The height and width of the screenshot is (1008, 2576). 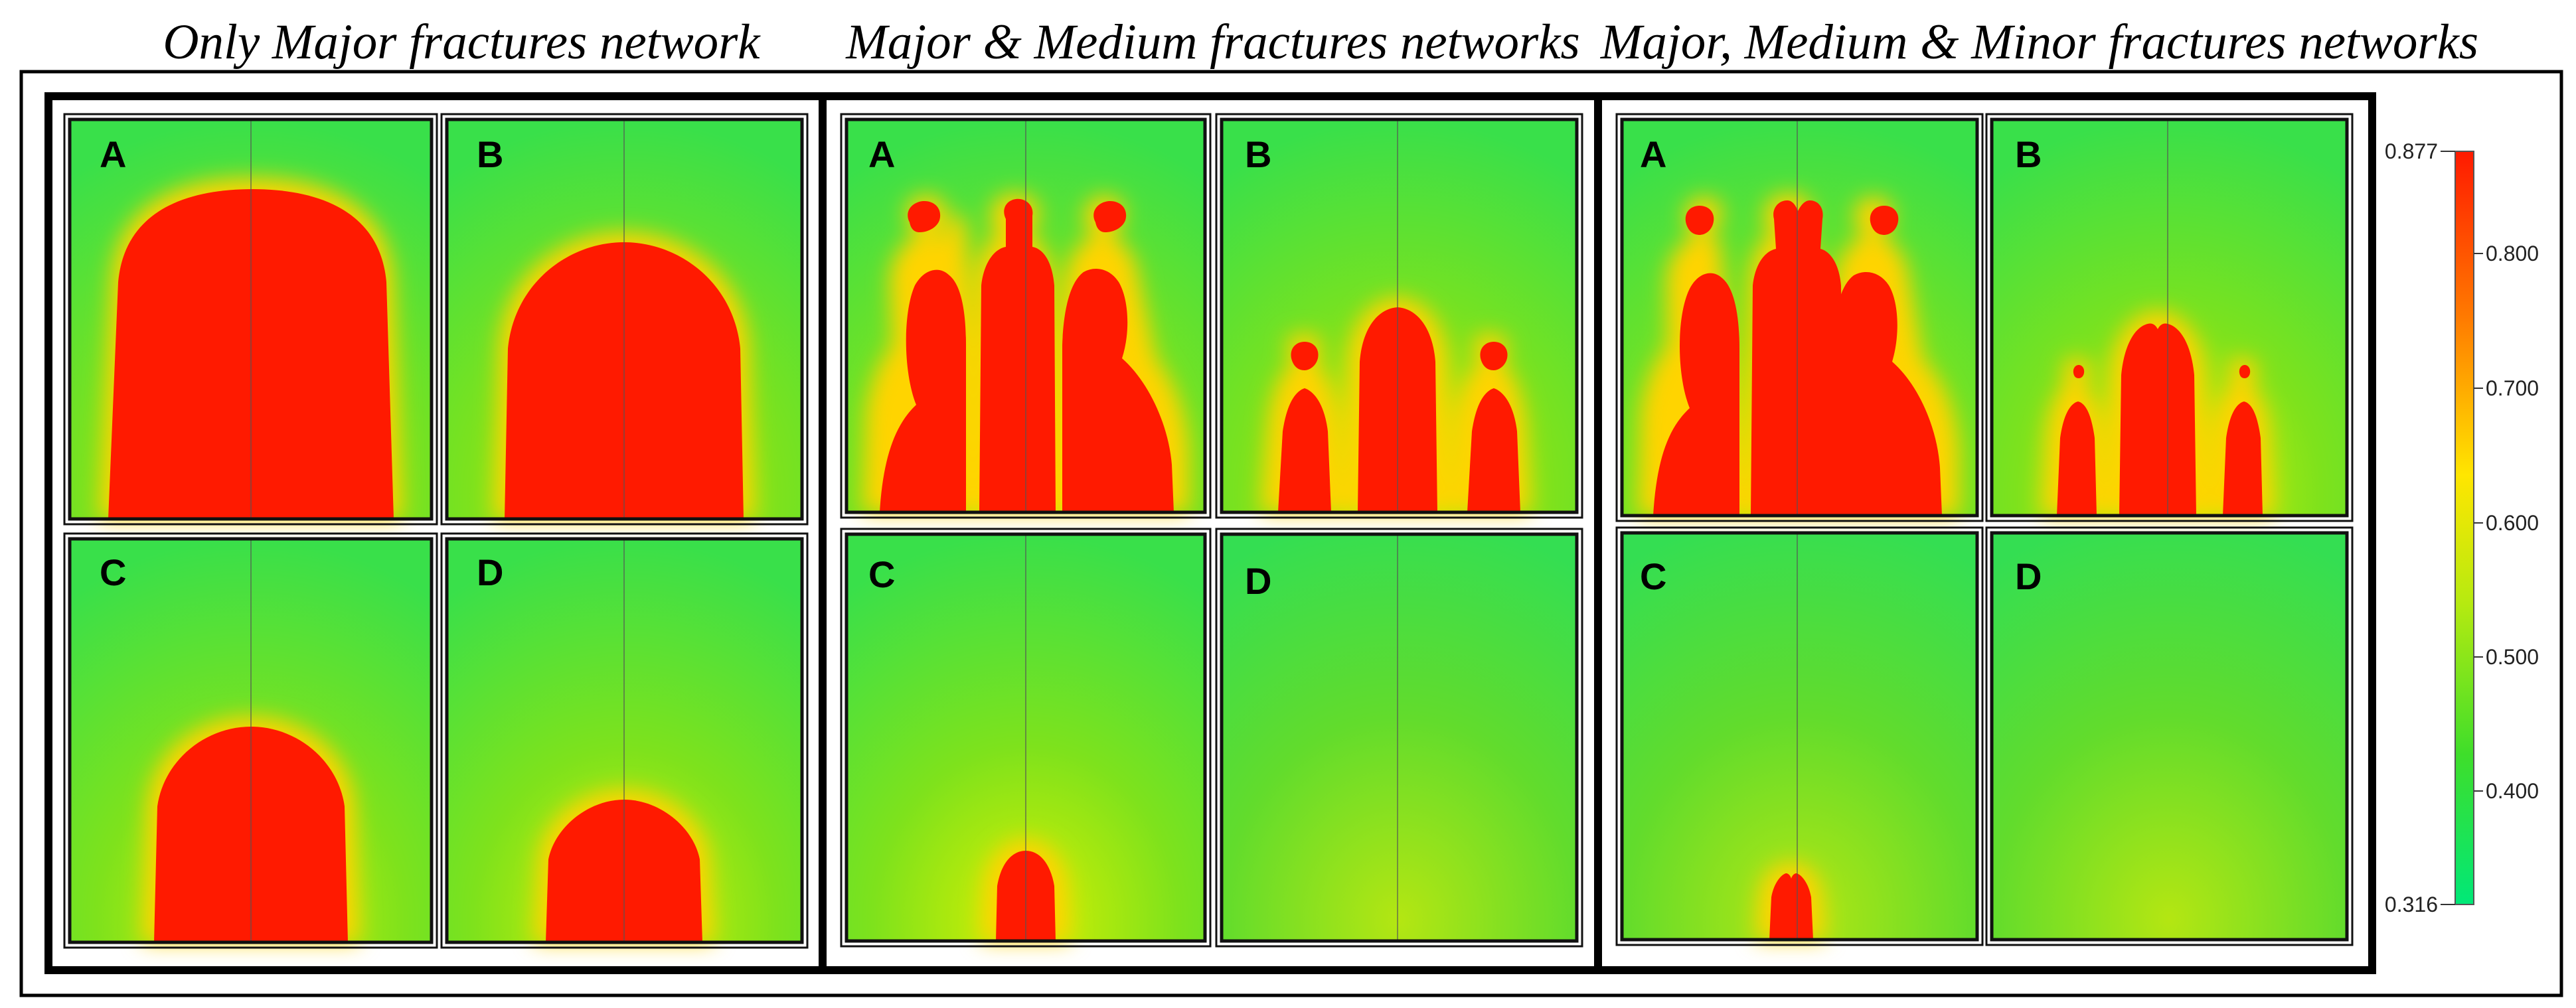 What do you see at coordinates (1799, 736) in the screenshot?
I see `panel-3c: C` at bounding box center [1799, 736].